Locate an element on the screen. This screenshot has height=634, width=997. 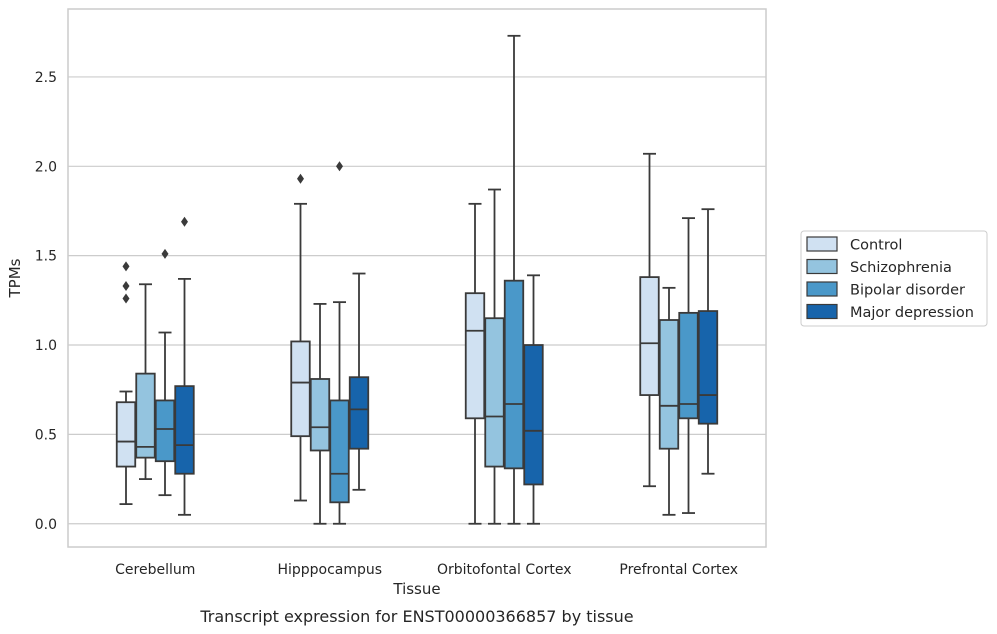
legend-label: Bipolar disorder is located at coordinates (907, 291).